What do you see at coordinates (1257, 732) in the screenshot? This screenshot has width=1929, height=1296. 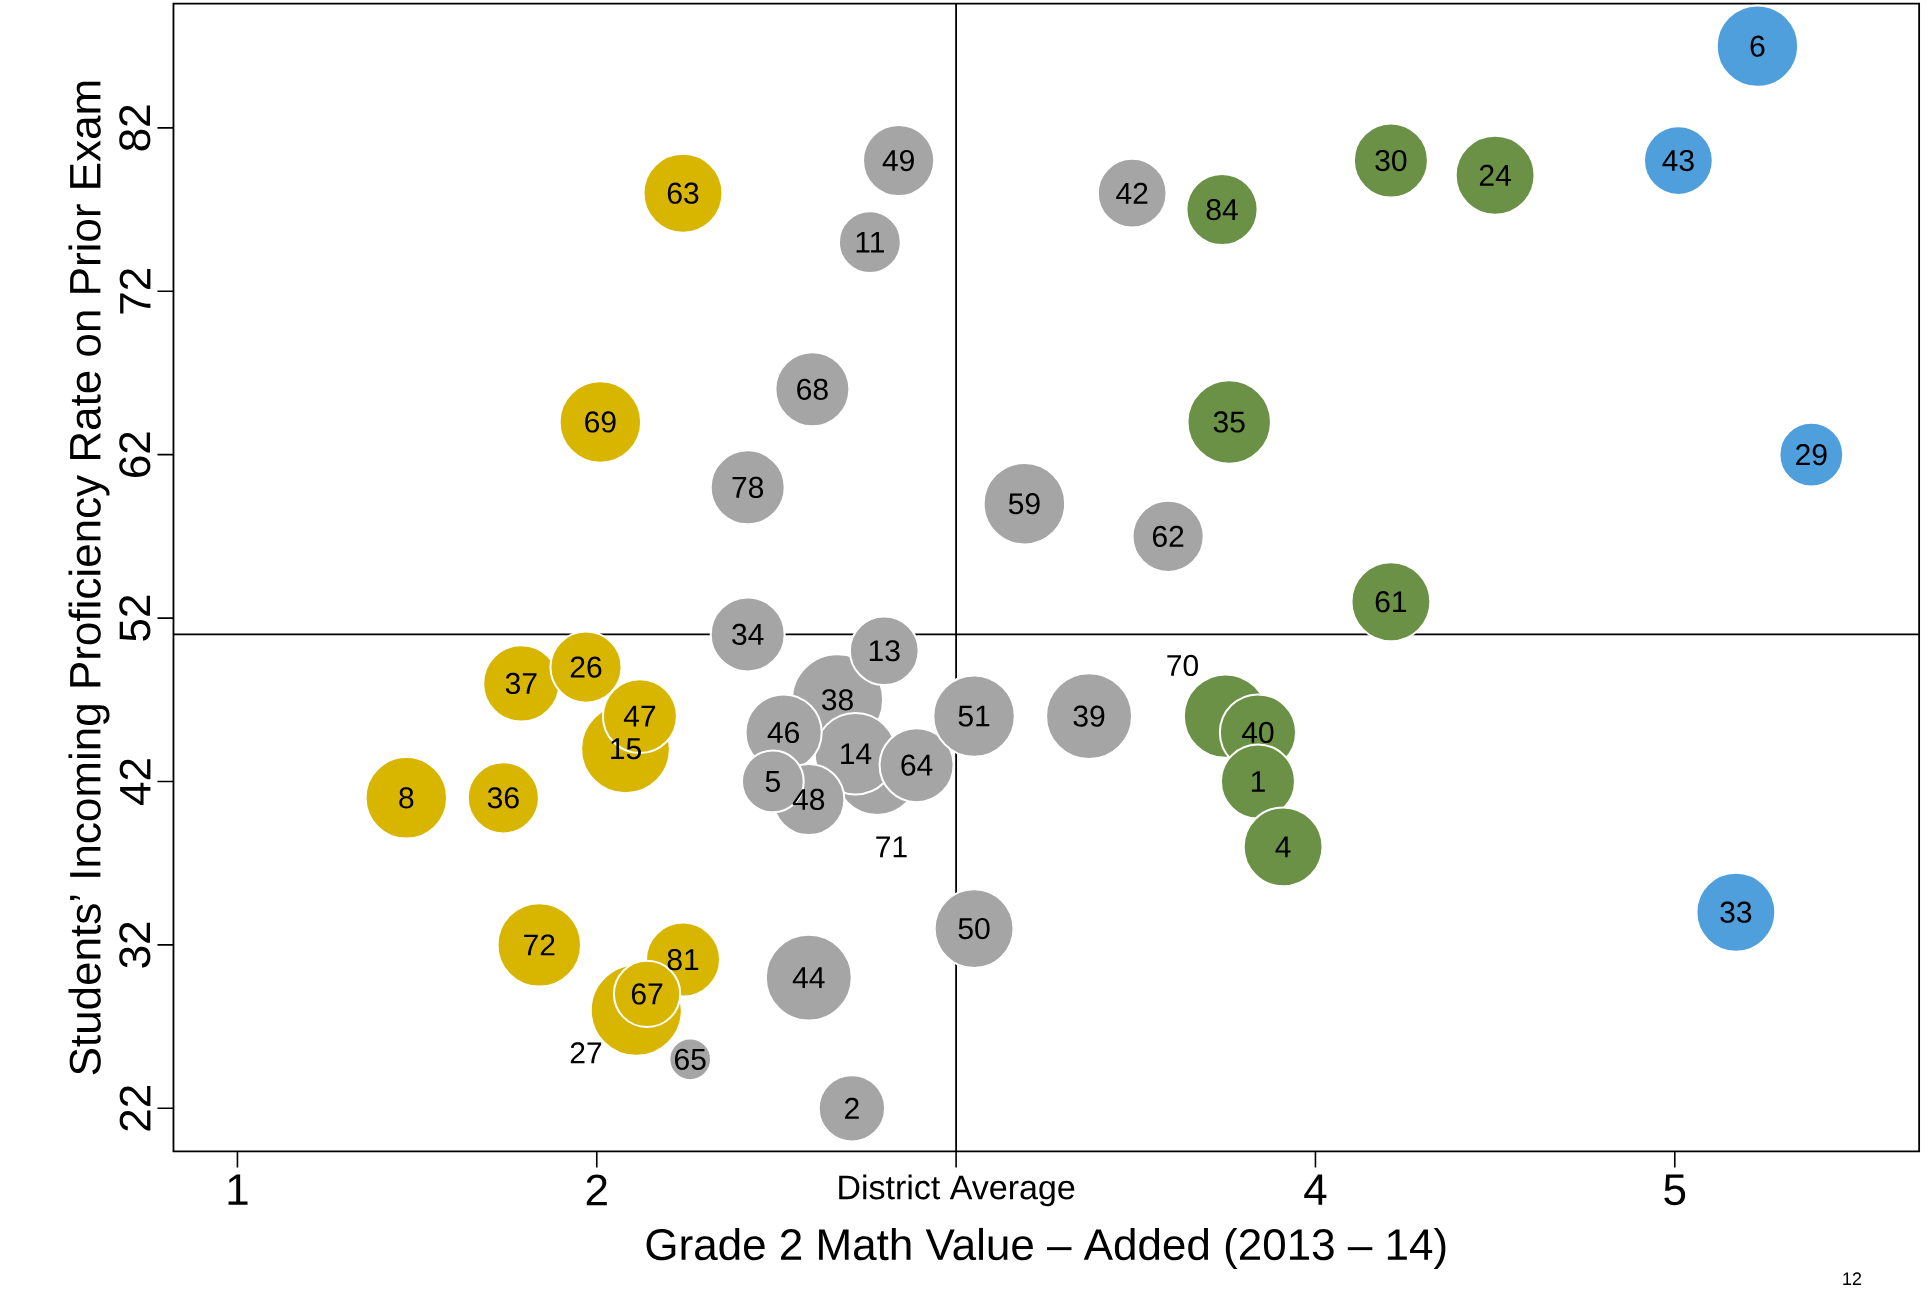 I see `annotation: 40` at bounding box center [1257, 732].